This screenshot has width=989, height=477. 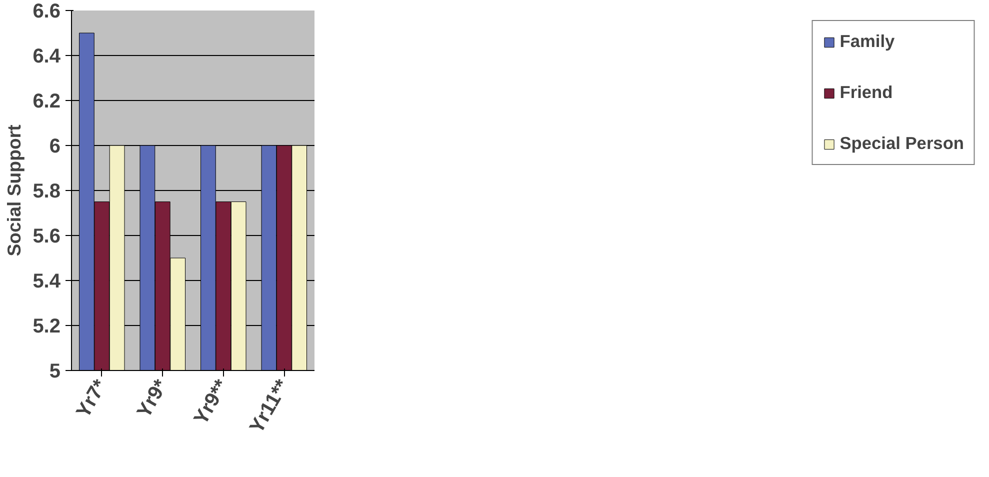 What do you see at coordinates (54, 147) in the screenshot?
I see `y-tick-label: 6` at bounding box center [54, 147].